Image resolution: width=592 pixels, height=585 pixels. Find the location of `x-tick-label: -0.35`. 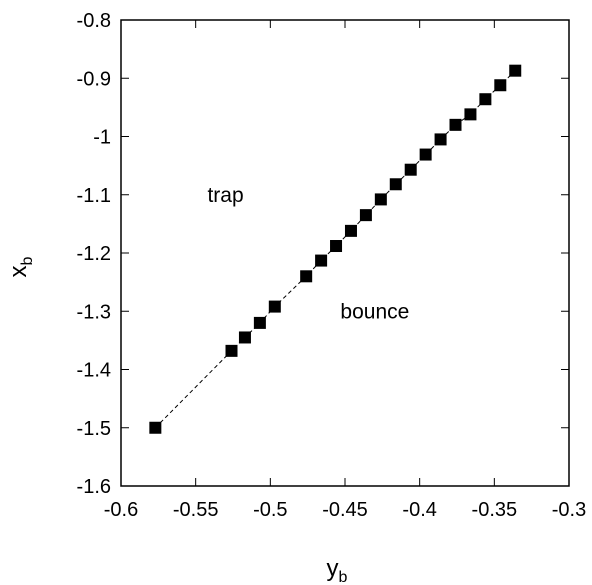

x-tick-label: -0.35 is located at coordinates (495, 510).